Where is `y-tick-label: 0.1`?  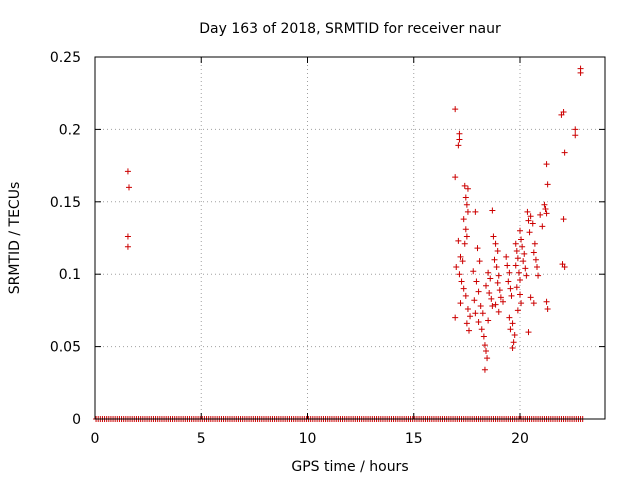 y-tick-label: 0.1 is located at coordinates (70, 275).